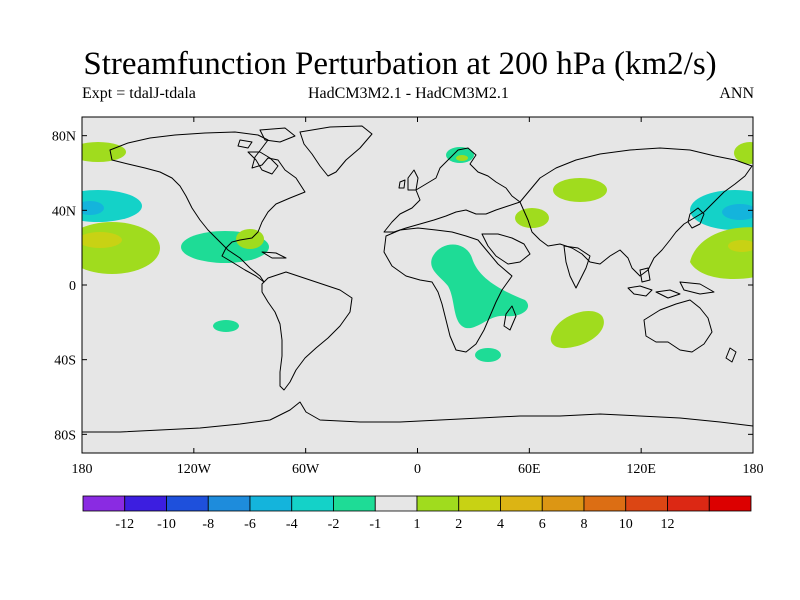  Describe the element at coordinates (334, 524) in the screenshot. I see `colorbar-label: -2` at that location.